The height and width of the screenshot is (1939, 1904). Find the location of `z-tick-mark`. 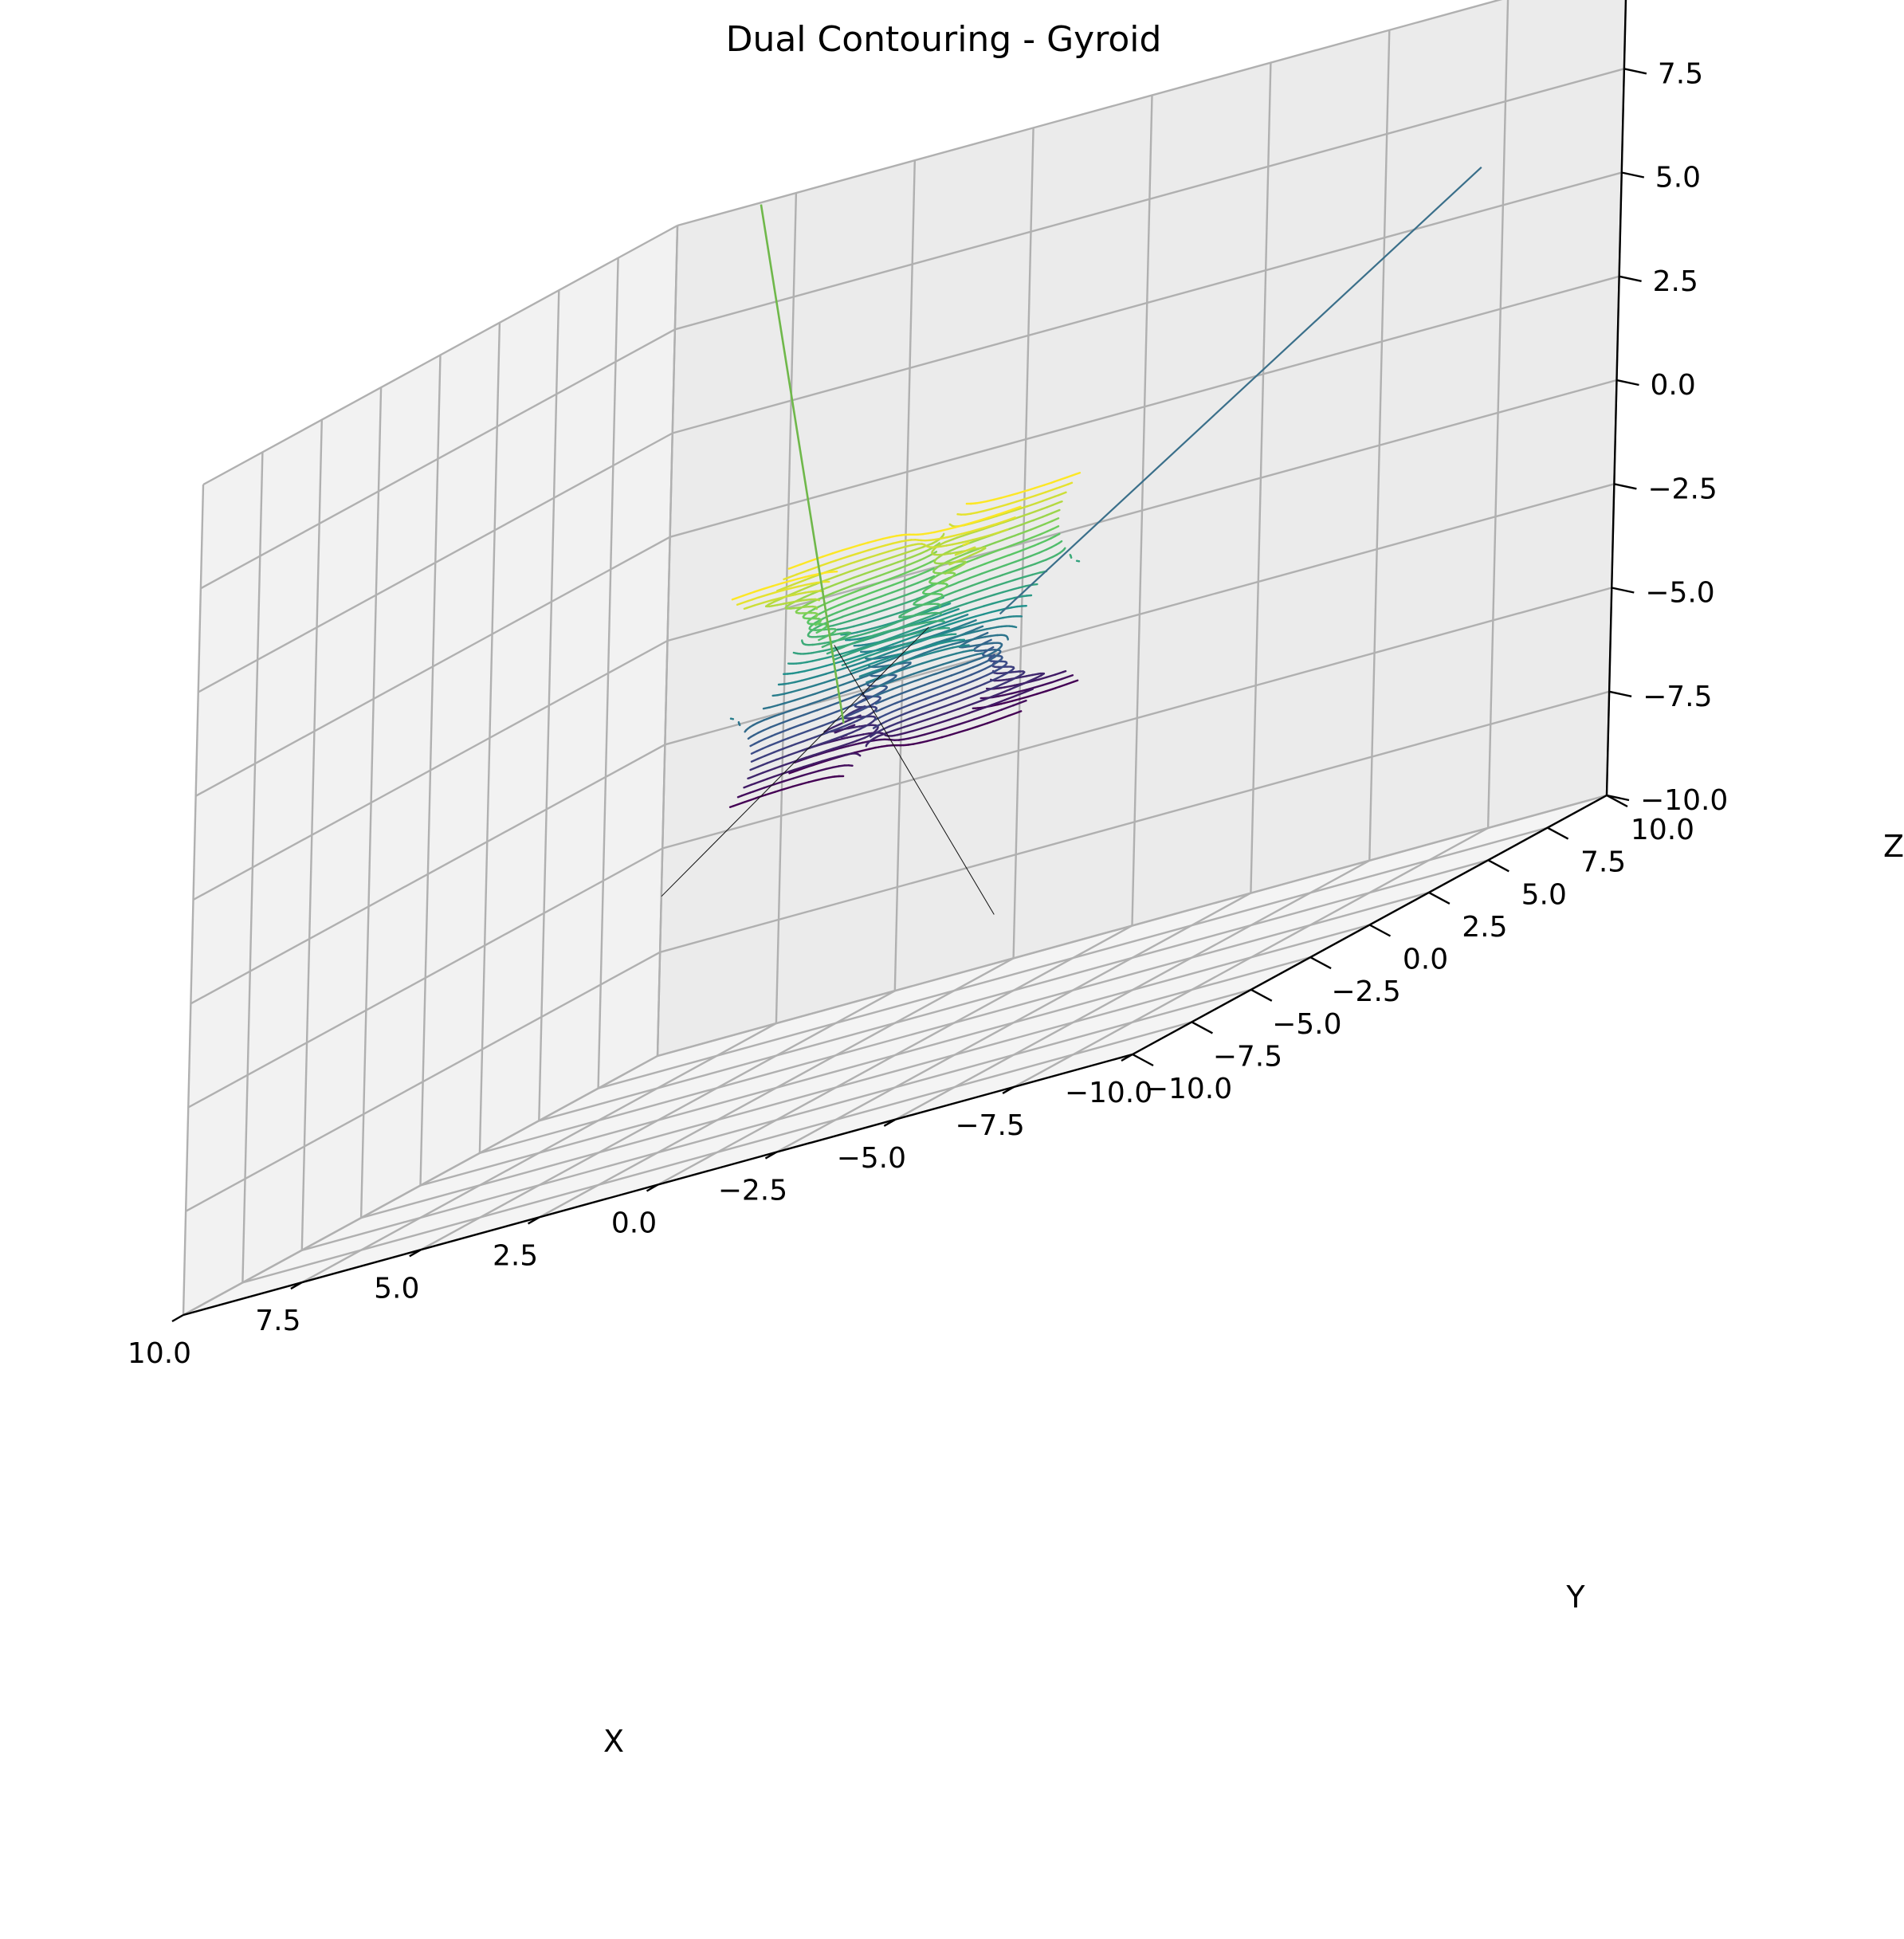

z-tick-mark is located at coordinates (1623, 590).